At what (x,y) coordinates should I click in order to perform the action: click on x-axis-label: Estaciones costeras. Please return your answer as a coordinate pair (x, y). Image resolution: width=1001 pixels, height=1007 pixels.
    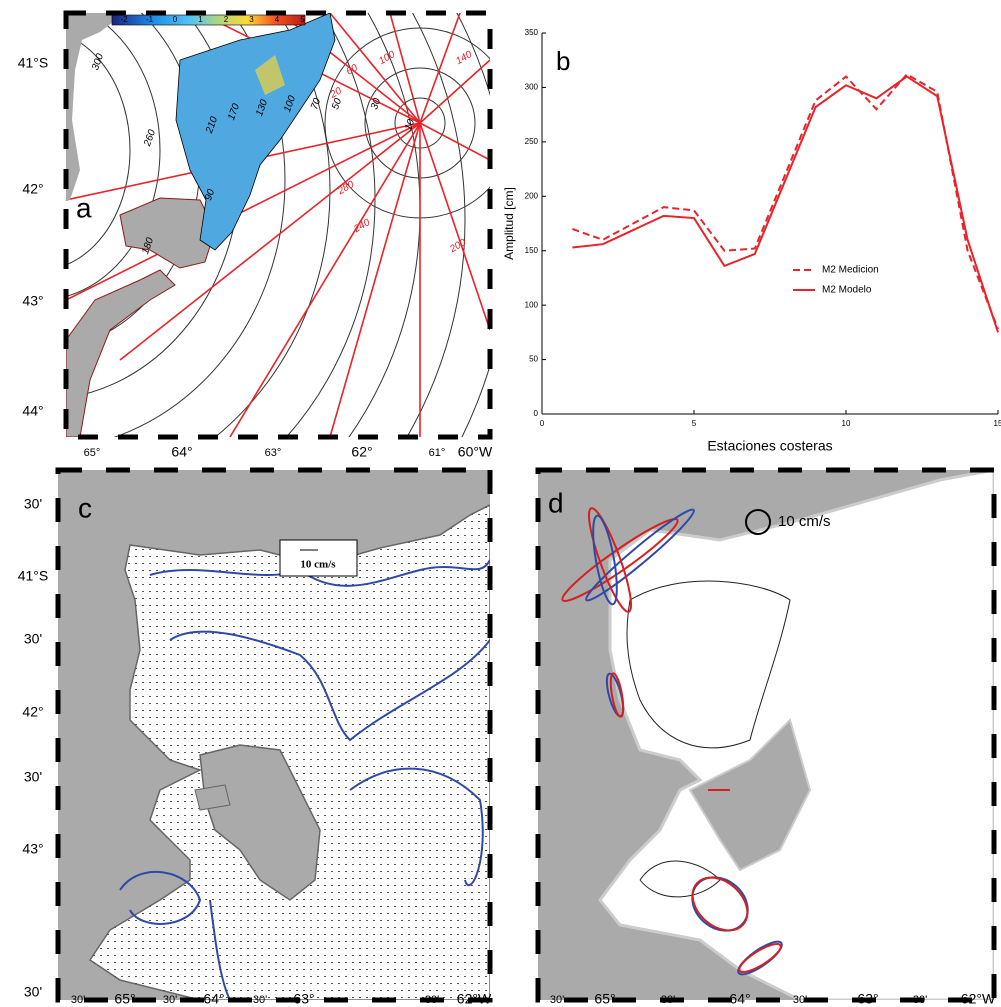
    Looking at the image, I should click on (769, 446).